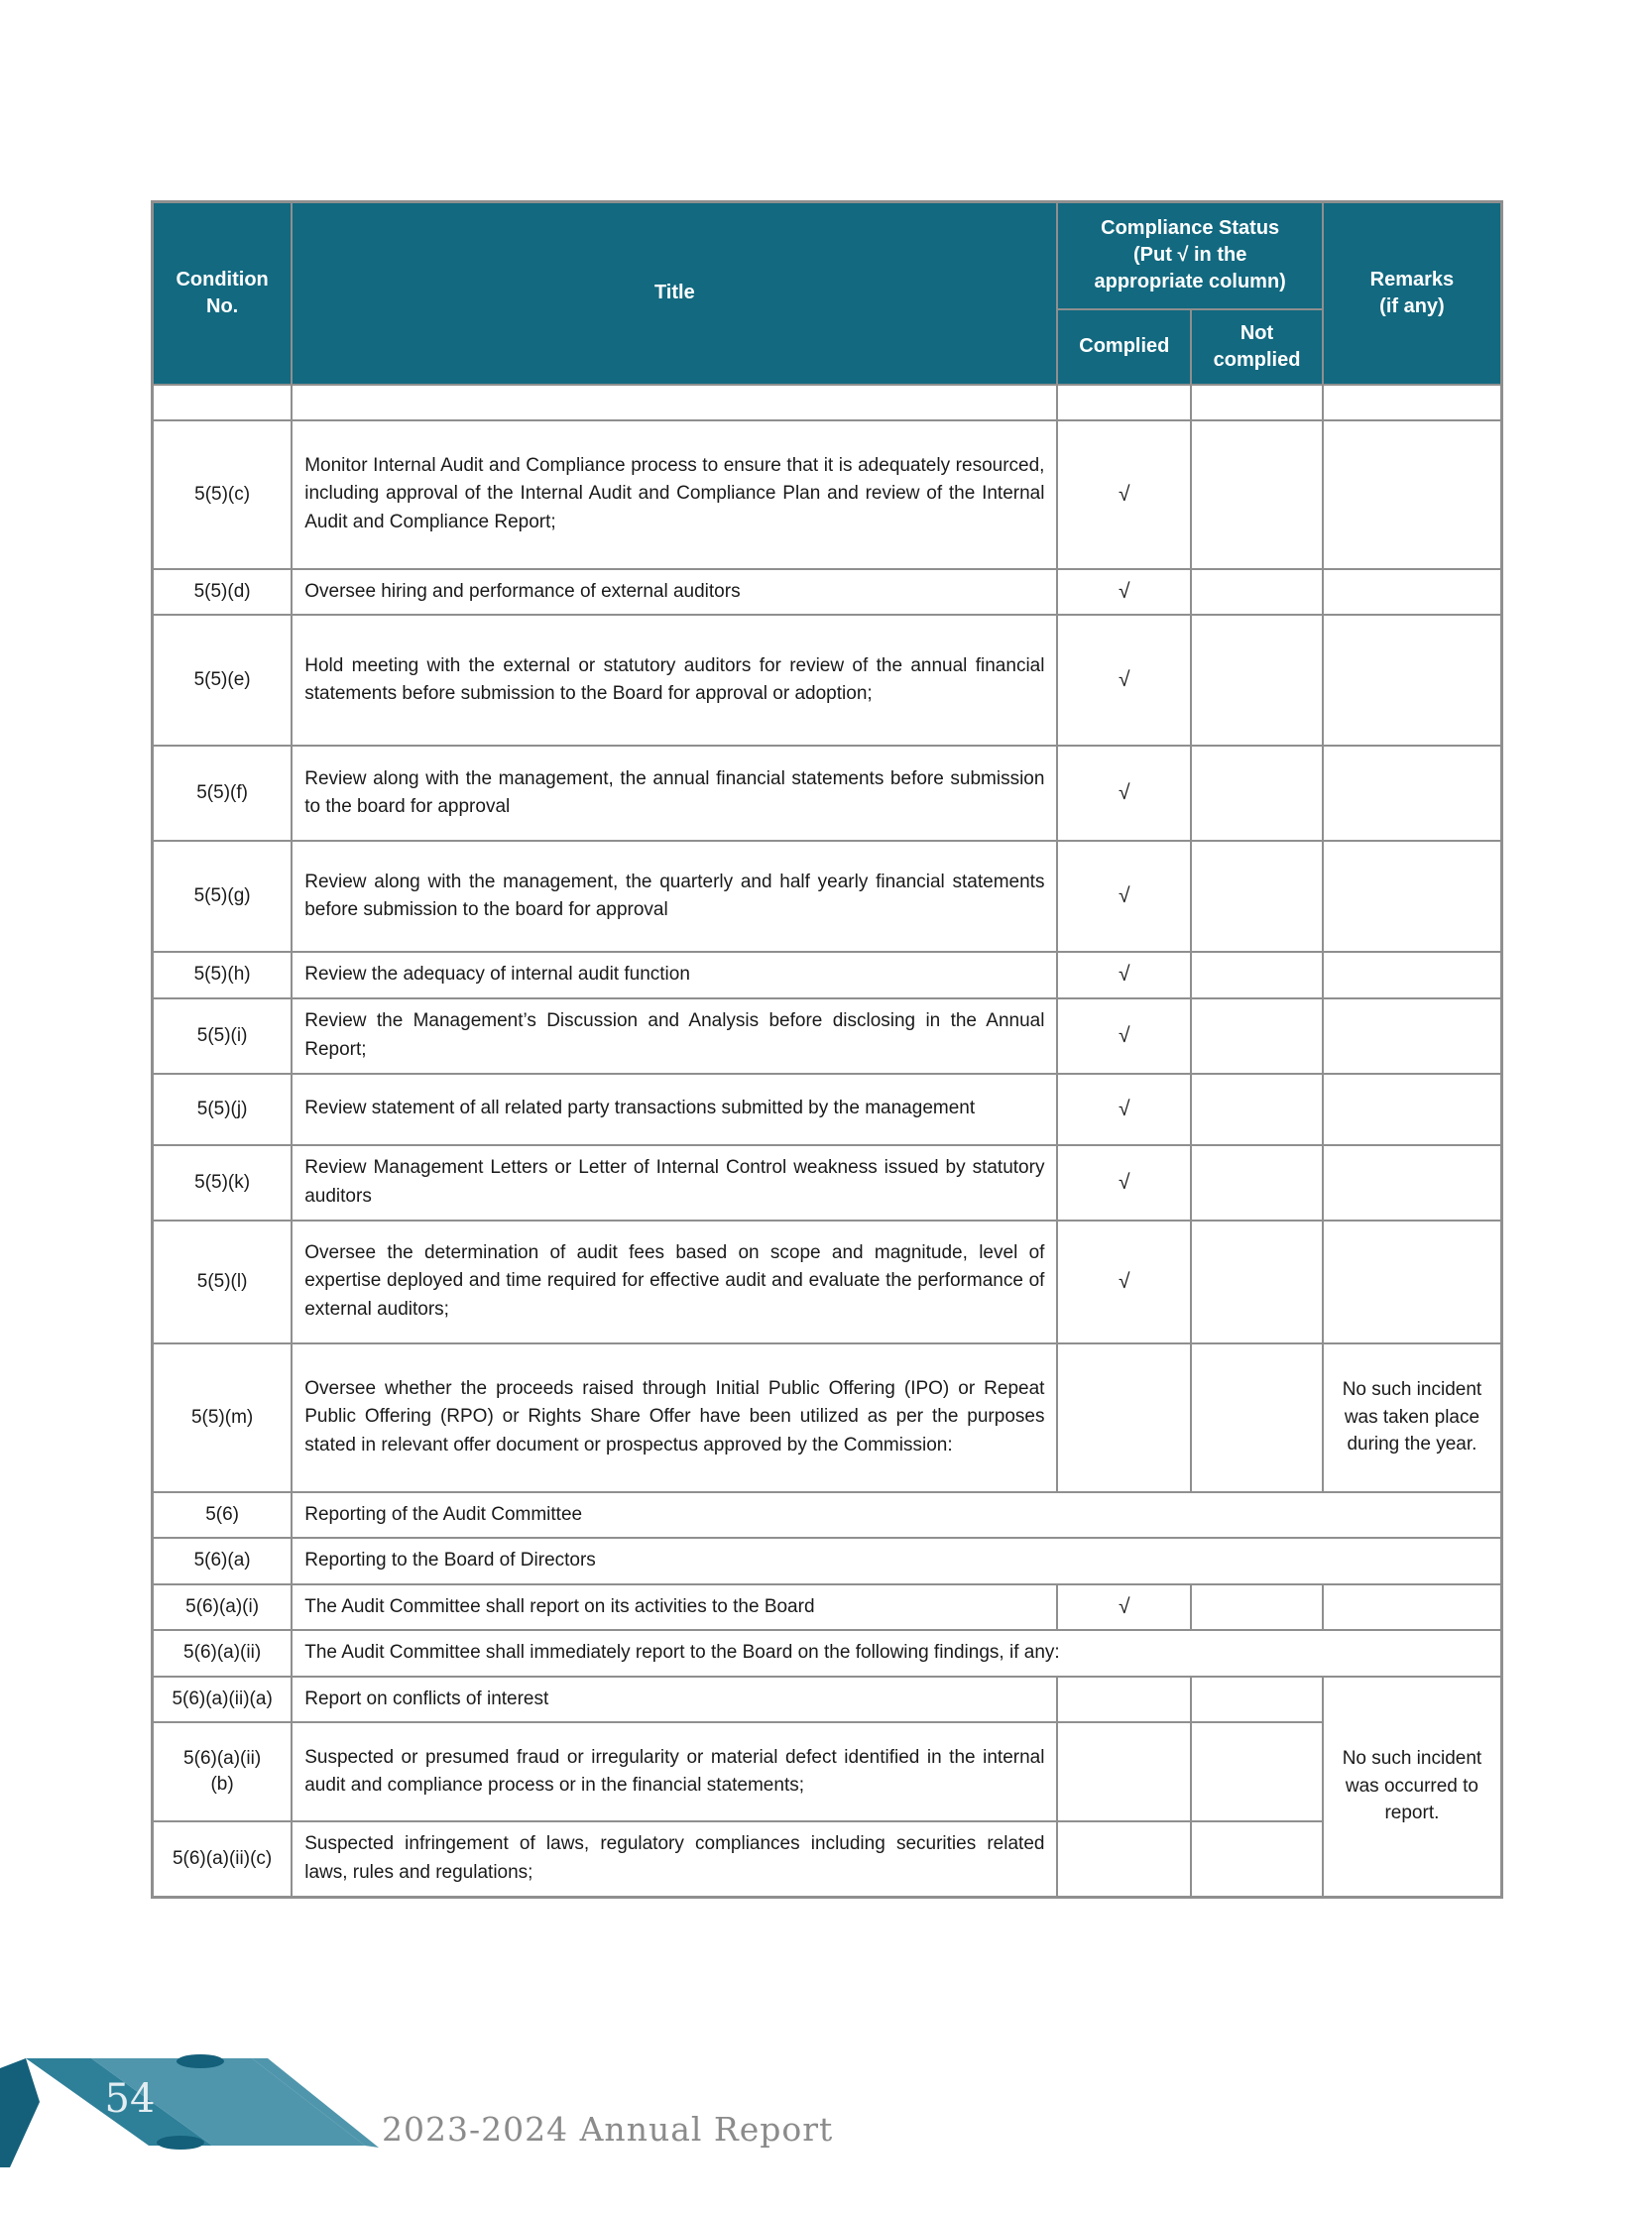 The image size is (1652, 2213). Describe the element at coordinates (827, 1515) in the screenshot. I see `table-row: 5(6) Reporting of the Audit Committee` at that location.